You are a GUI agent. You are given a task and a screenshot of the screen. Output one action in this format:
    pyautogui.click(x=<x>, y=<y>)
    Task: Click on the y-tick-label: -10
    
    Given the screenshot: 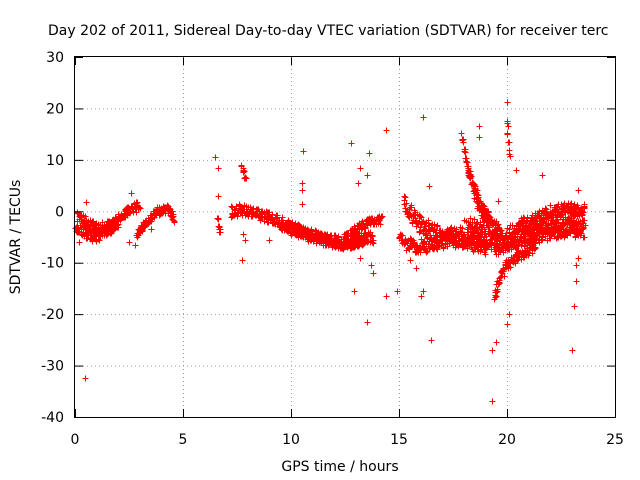 What is the action you would take?
    pyautogui.click(x=52, y=264)
    